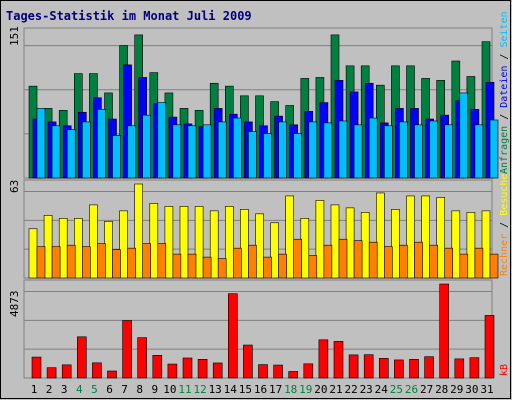 The height and width of the screenshot is (400, 512). I want to click on x-tick-label-day-28: 28, so click(441, 389).